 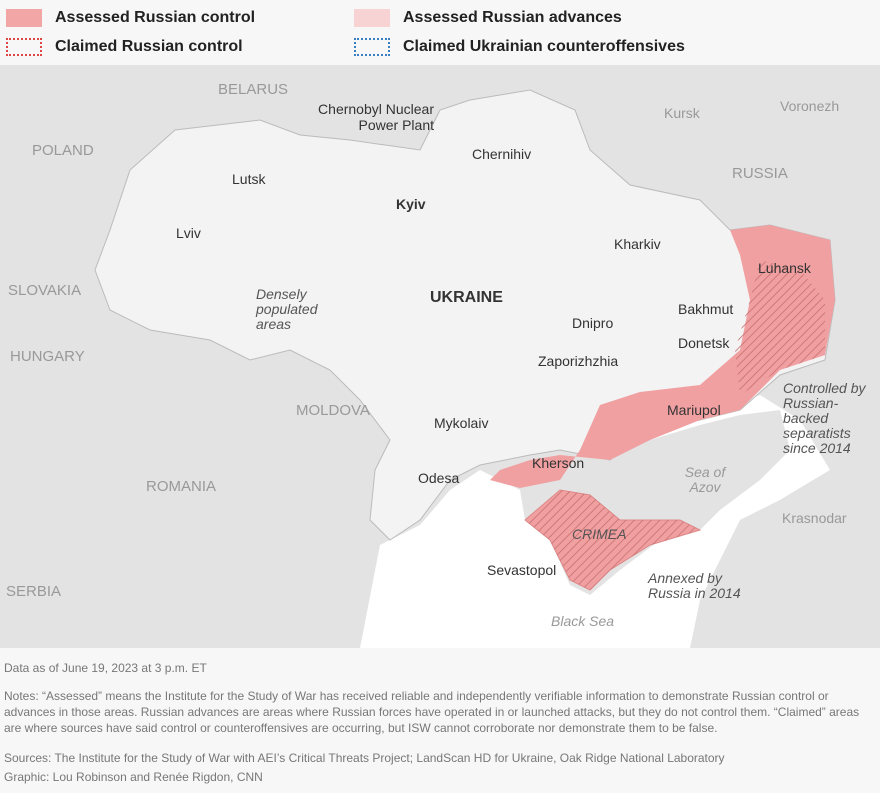 What do you see at coordinates (578, 361) in the screenshot?
I see `label-zaporizhzhia: Zaporizhzhia` at bounding box center [578, 361].